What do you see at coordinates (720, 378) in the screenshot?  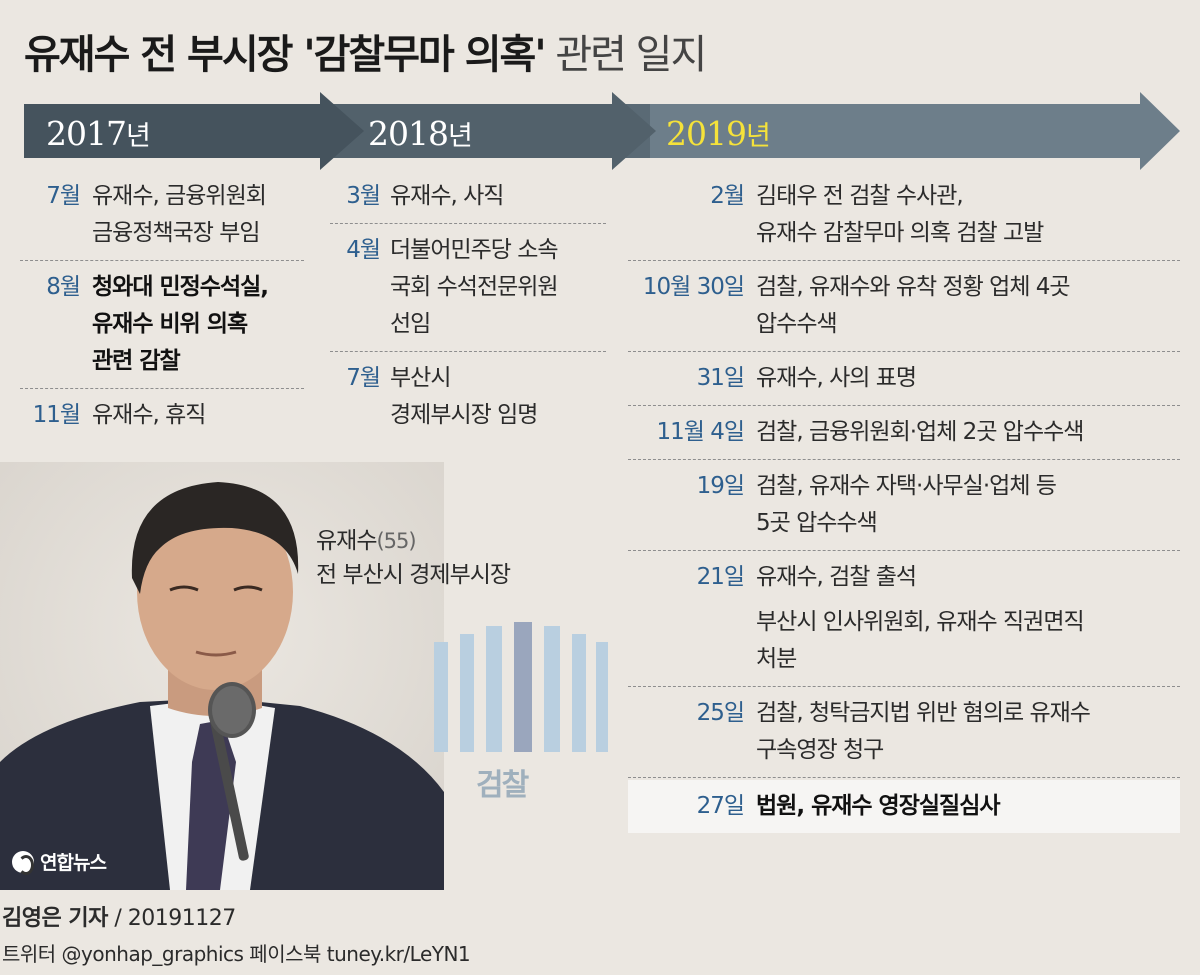 I see `event-date: 31일` at bounding box center [720, 378].